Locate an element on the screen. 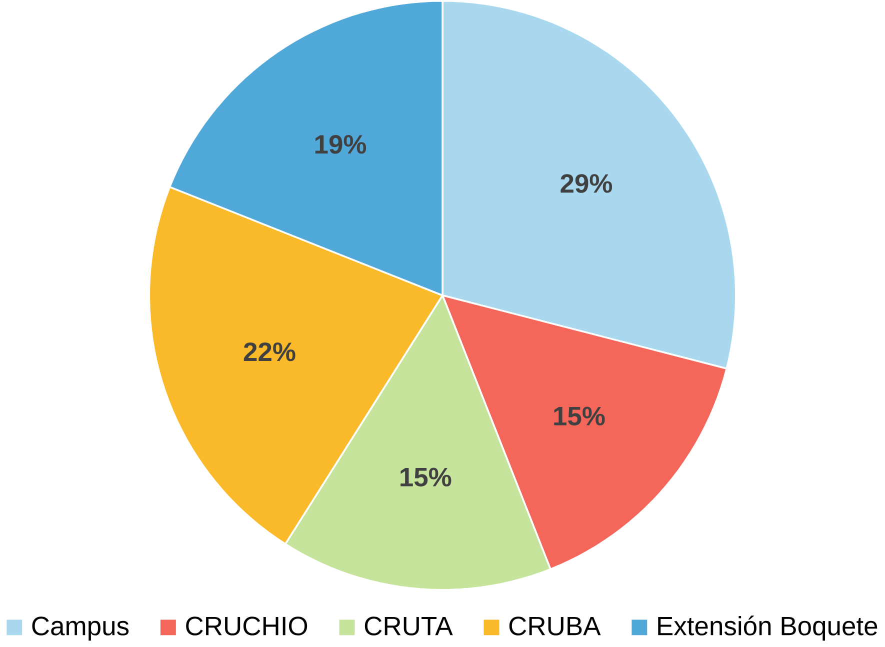 This screenshot has width=885, height=647. legend-label: CRUBA is located at coordinates (555, 626).